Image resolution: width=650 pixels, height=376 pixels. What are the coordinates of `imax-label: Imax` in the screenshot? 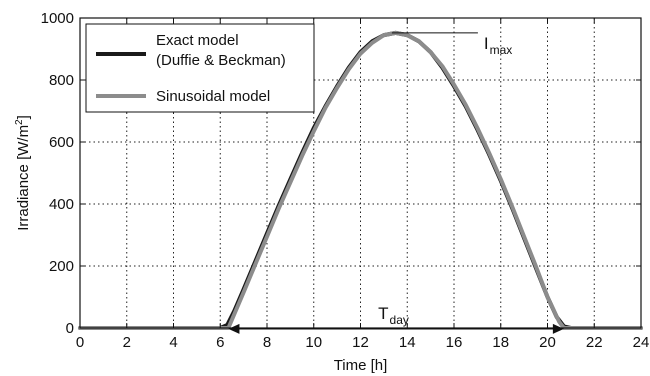 It's located at (498, 45).